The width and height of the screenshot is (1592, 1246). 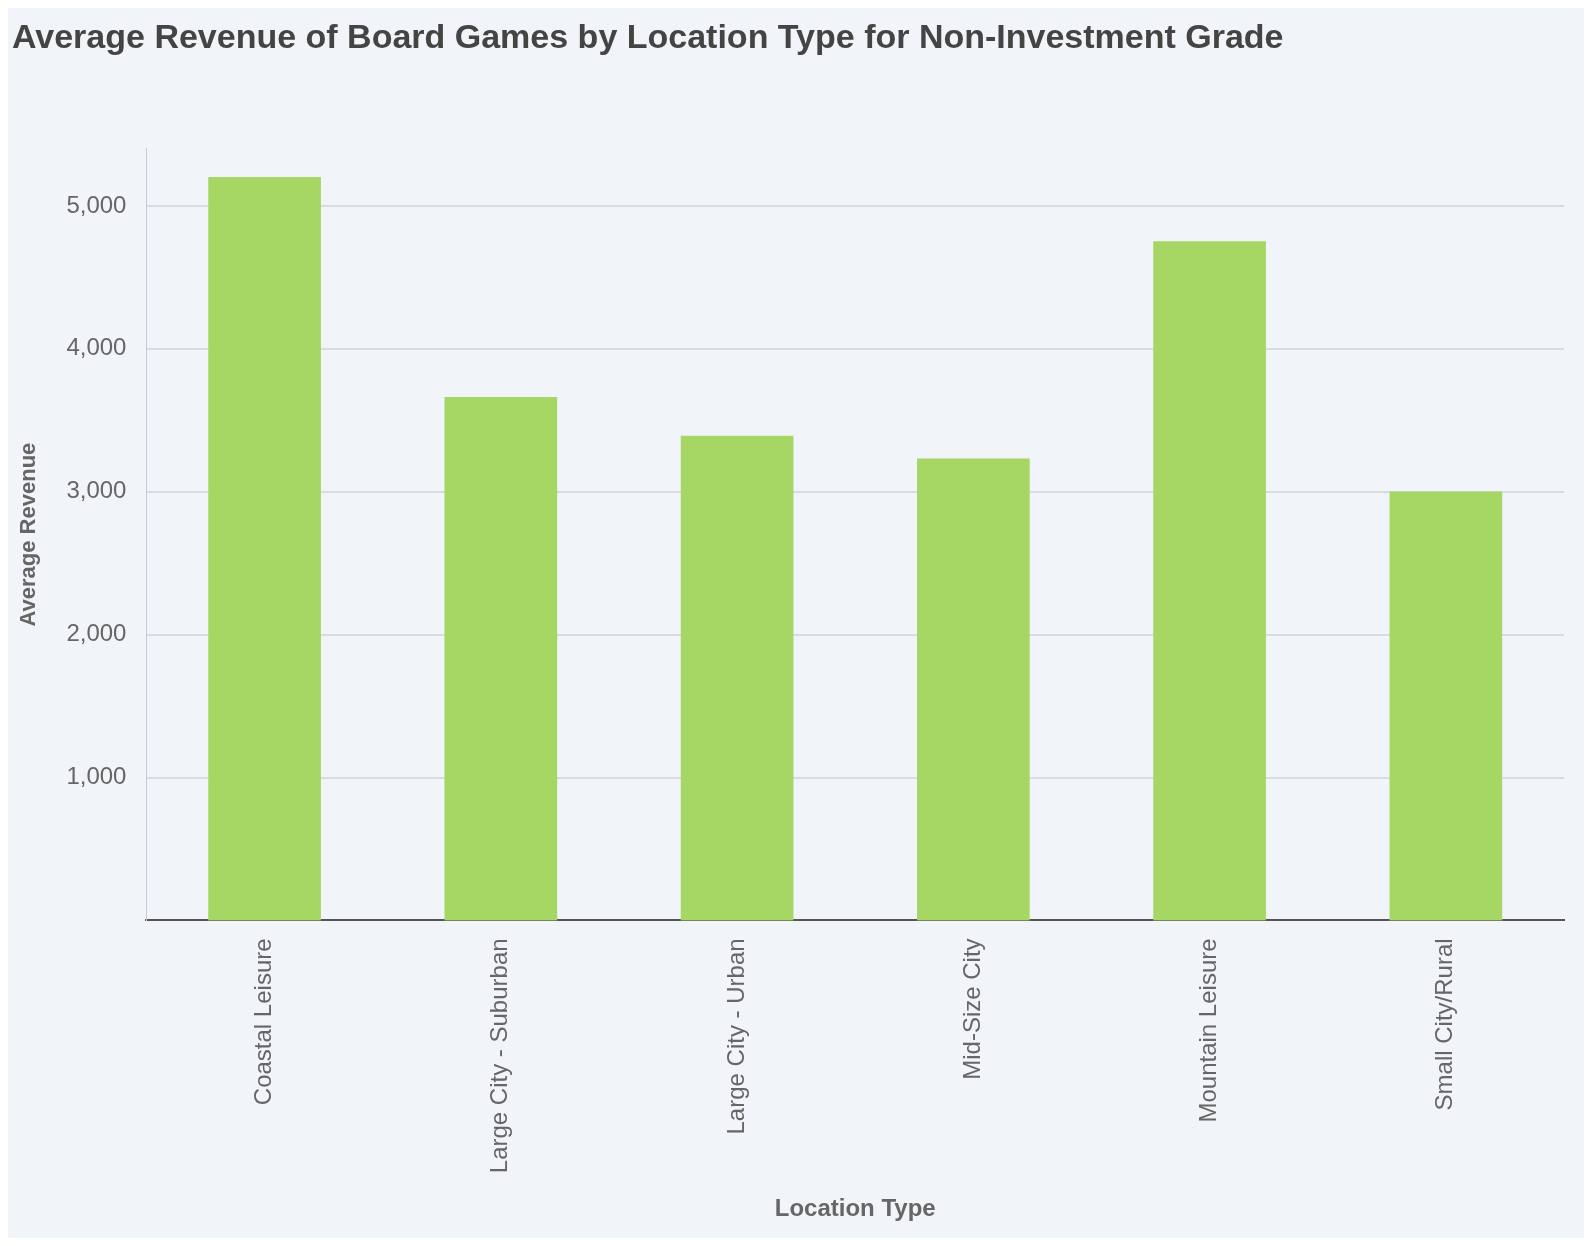 What do you see at coordinates (96, 776) in the screenshot?
I see `y-tick-label: 1,000` at bounding box center [96, 776].